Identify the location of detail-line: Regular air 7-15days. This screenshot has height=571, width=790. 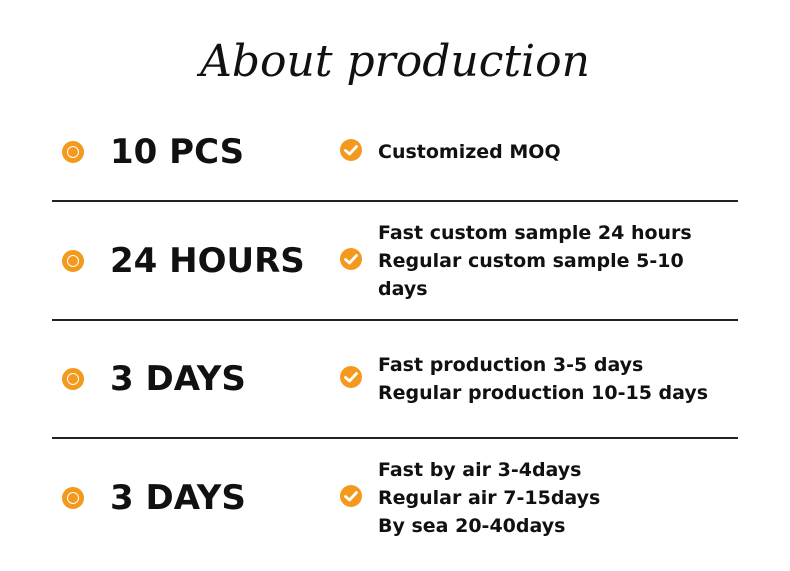
(489, 498).